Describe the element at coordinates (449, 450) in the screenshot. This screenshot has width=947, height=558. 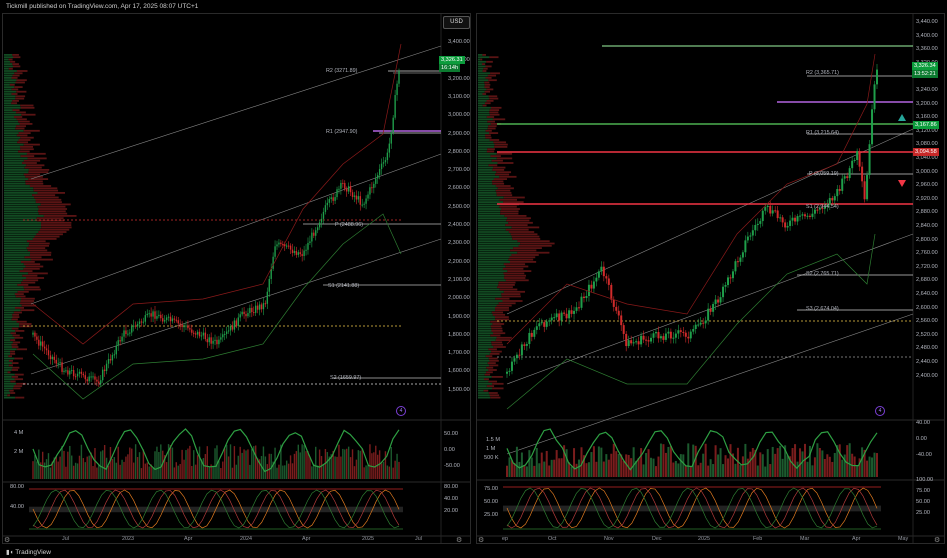
I see `volume-osc-axis-label: 0.00` at that location.